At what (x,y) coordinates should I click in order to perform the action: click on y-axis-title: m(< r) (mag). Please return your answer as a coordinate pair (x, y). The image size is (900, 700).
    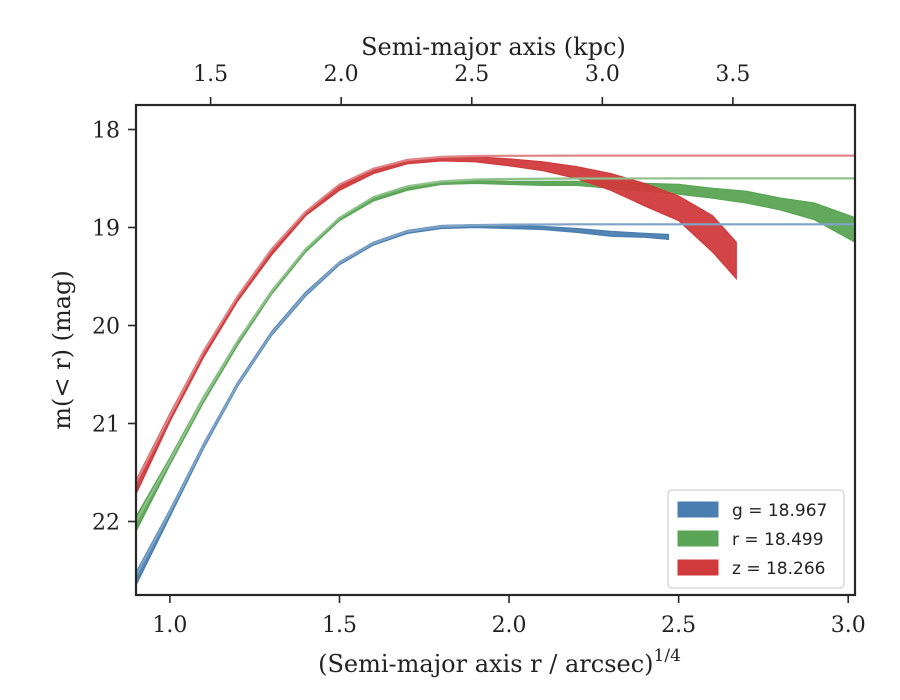
    Looking at the image, I should click on (62, 349).